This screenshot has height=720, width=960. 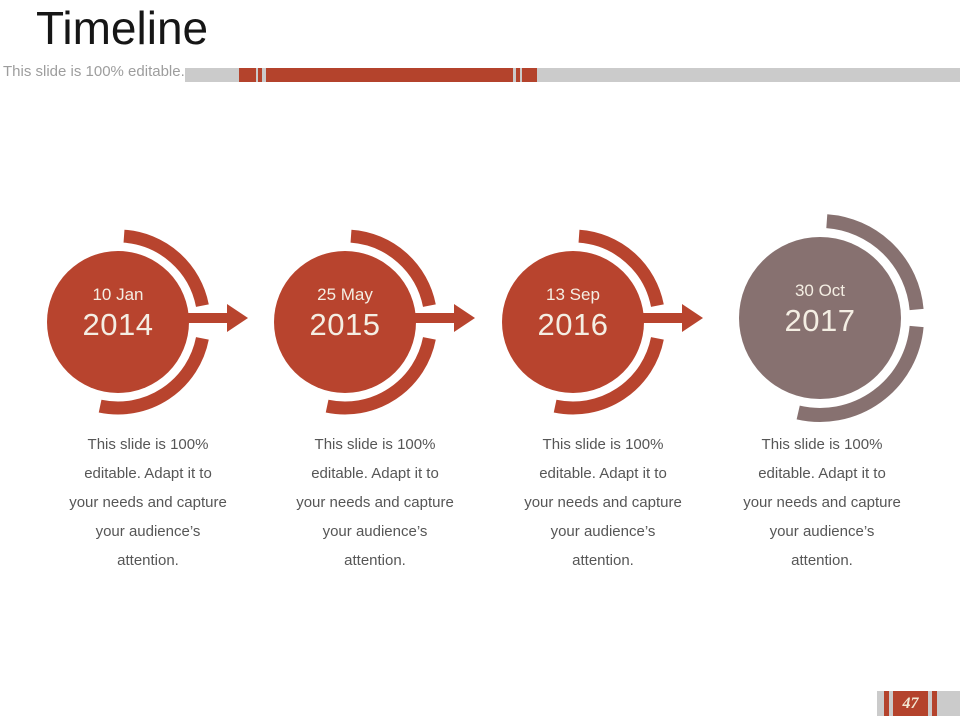 I want to click on milestone-label: 10 Jan 2014, so click(x=118, y=313).